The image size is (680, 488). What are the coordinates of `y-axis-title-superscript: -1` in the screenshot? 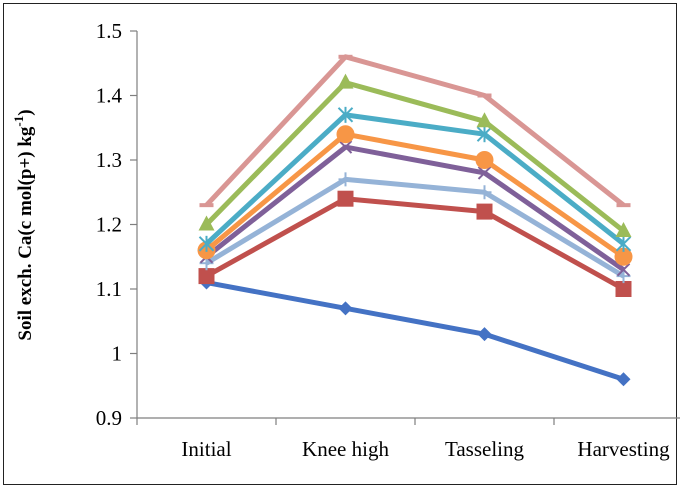 It's located at (18, 121).